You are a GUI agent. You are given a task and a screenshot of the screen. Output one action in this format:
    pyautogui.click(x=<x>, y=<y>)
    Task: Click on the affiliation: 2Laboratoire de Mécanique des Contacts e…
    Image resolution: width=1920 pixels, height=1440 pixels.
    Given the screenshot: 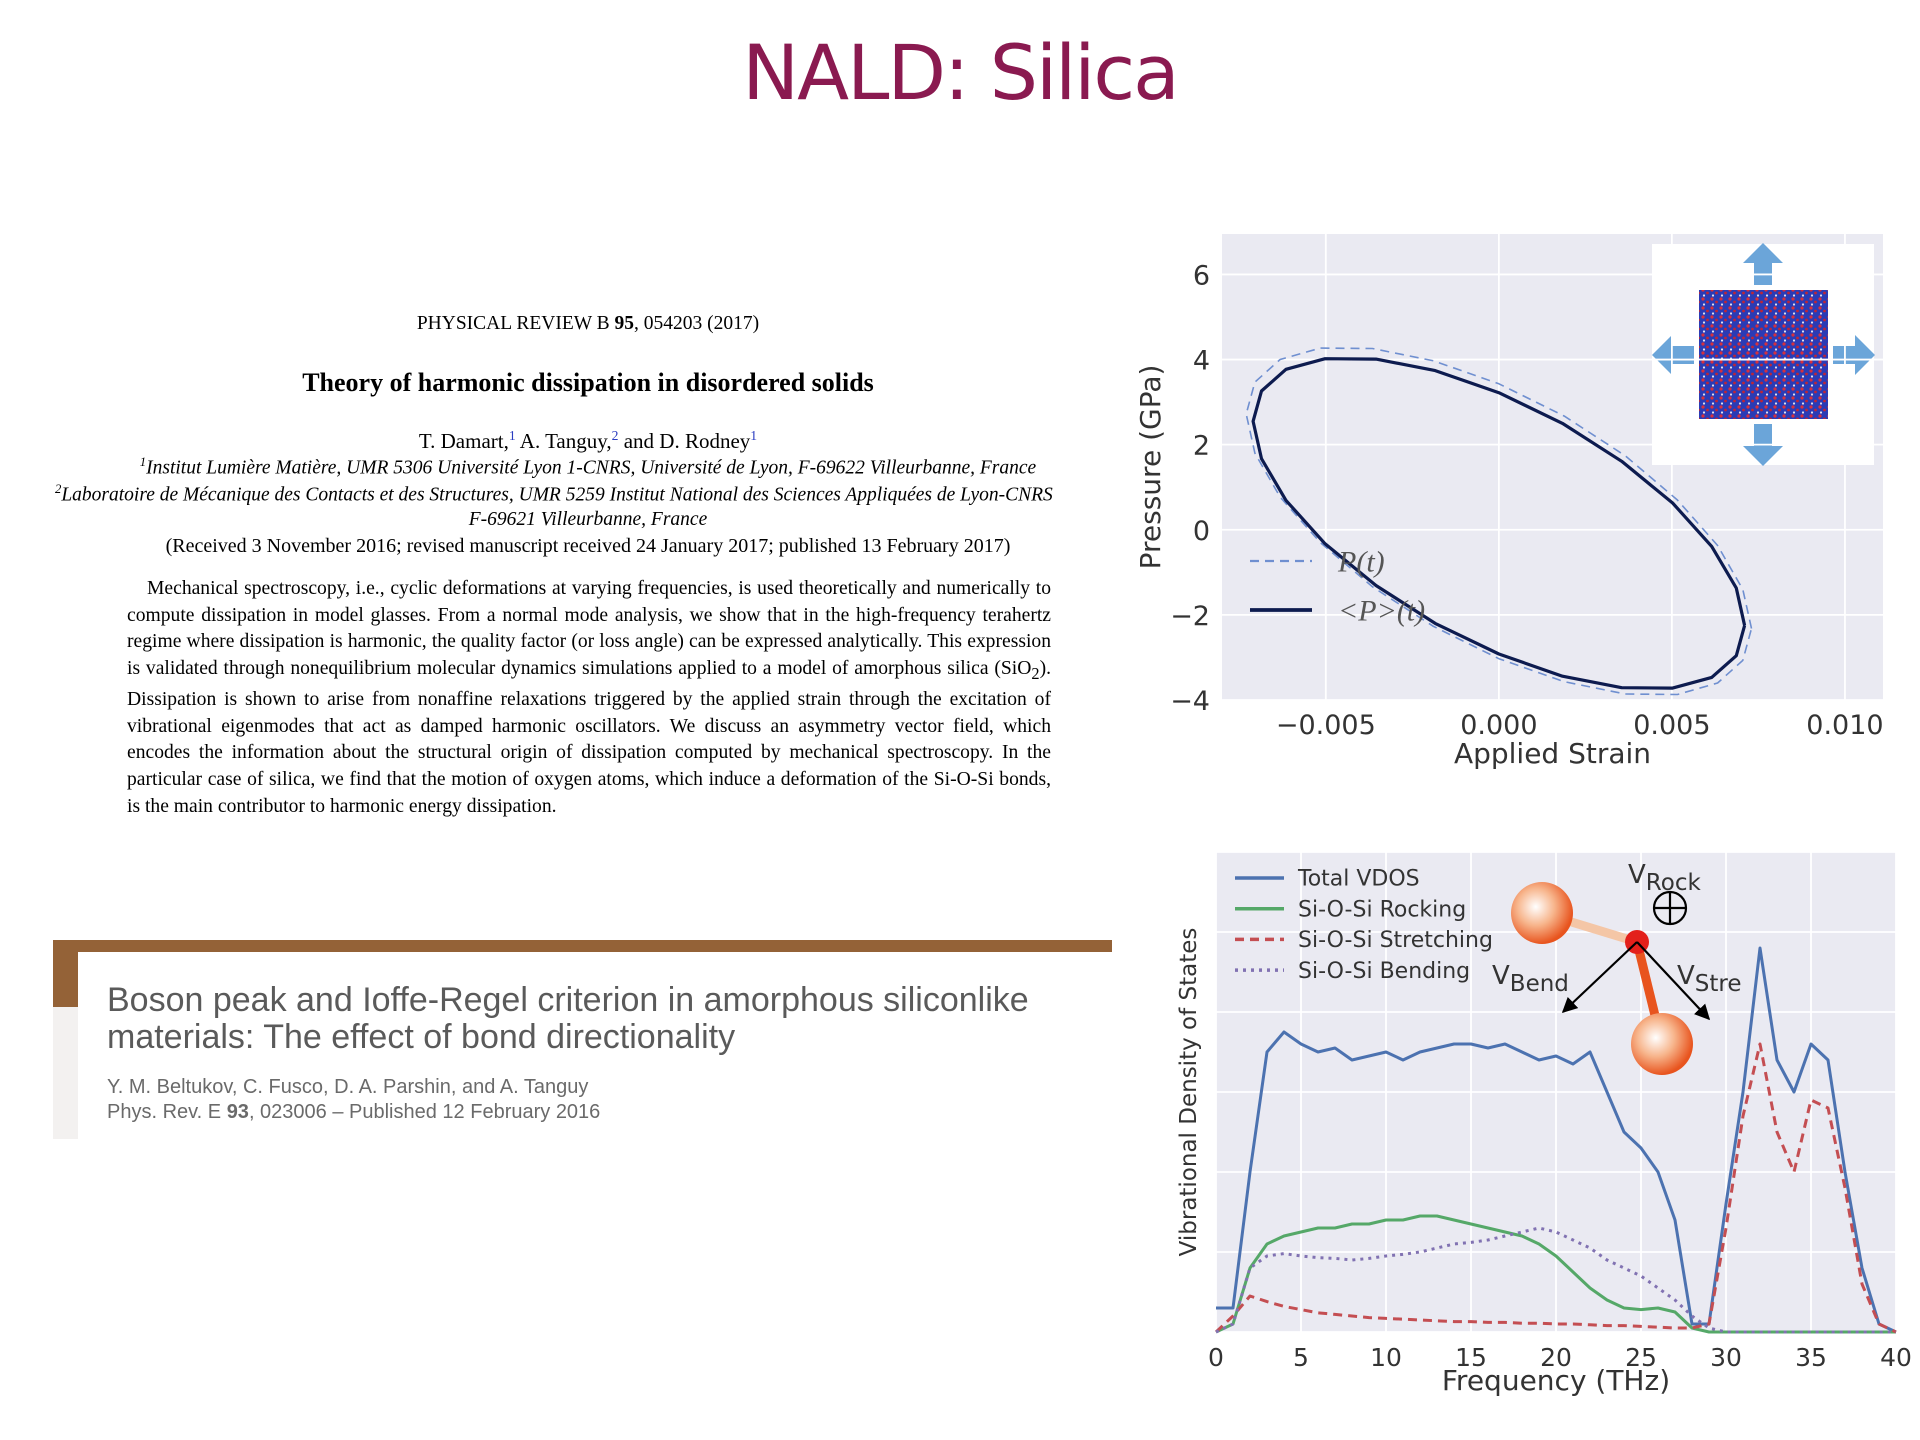 What is the action you would take?
    pyautogui.click(x=554, y=494)
    